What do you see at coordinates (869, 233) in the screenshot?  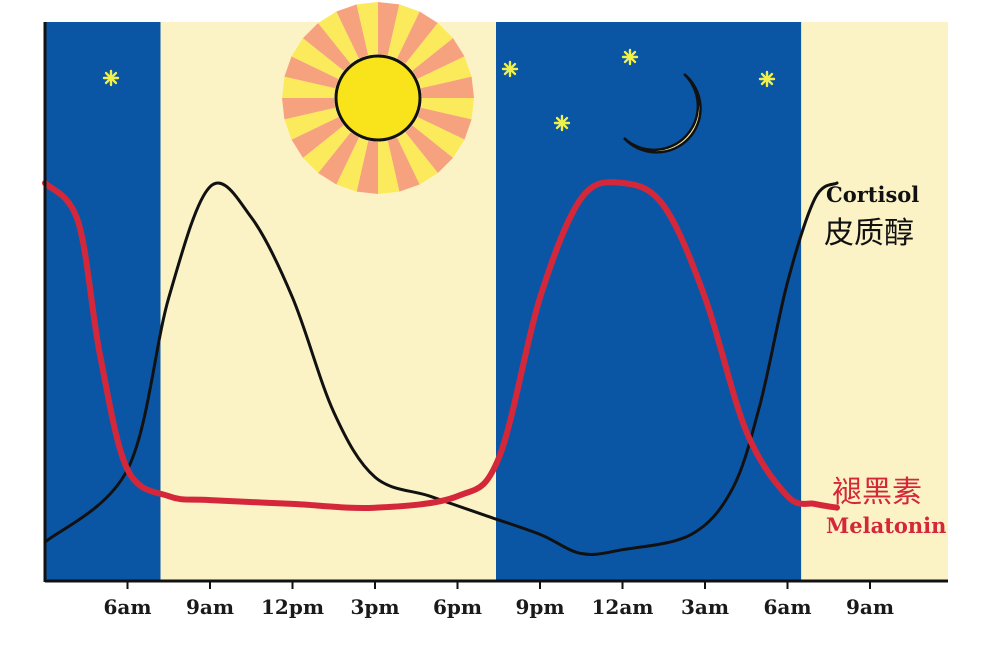 I see `cortisol-label-zh: 皮质醇` at bounding box center [869, 233].